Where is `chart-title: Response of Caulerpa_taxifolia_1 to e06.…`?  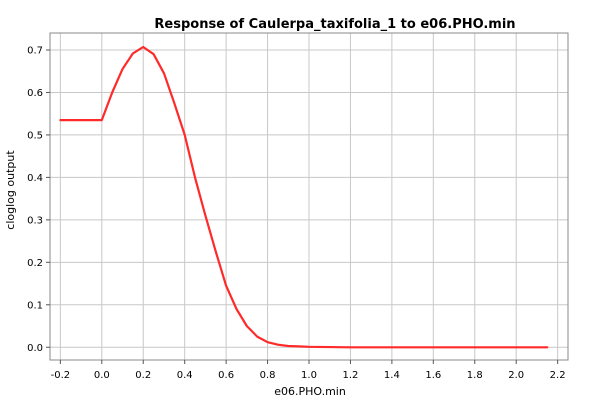 chart-title: Response of Caulerpa_taxifolia_1 to e06.… is located at coordinates (334, 24).